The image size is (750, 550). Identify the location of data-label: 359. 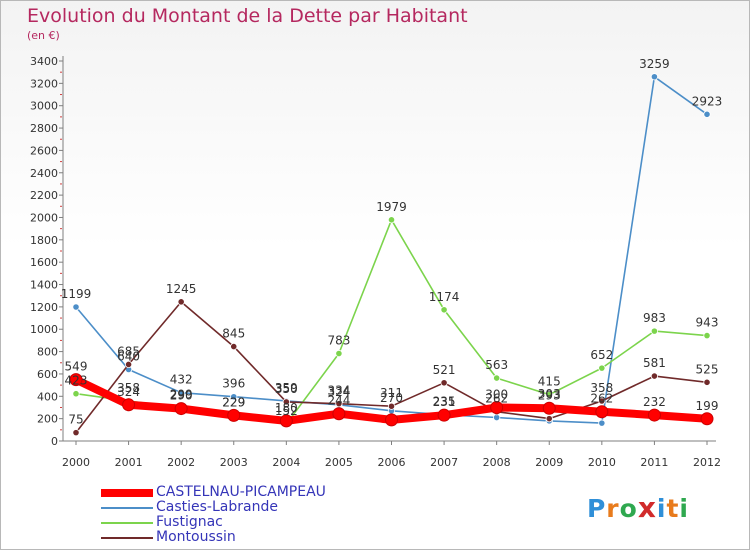
(286, 388).